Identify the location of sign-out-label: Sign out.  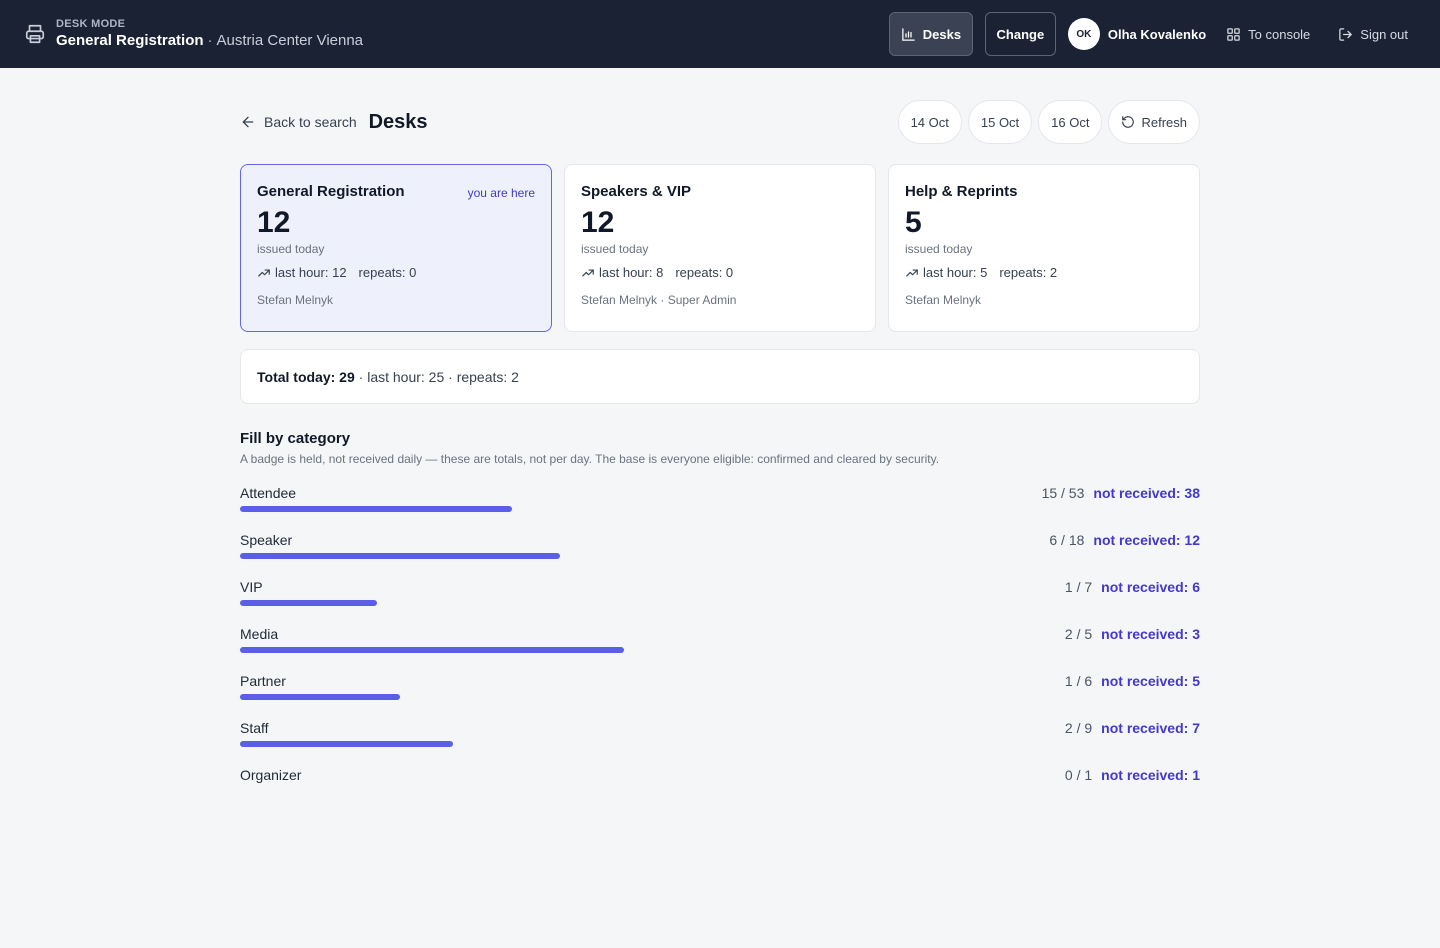
(1384, 34).